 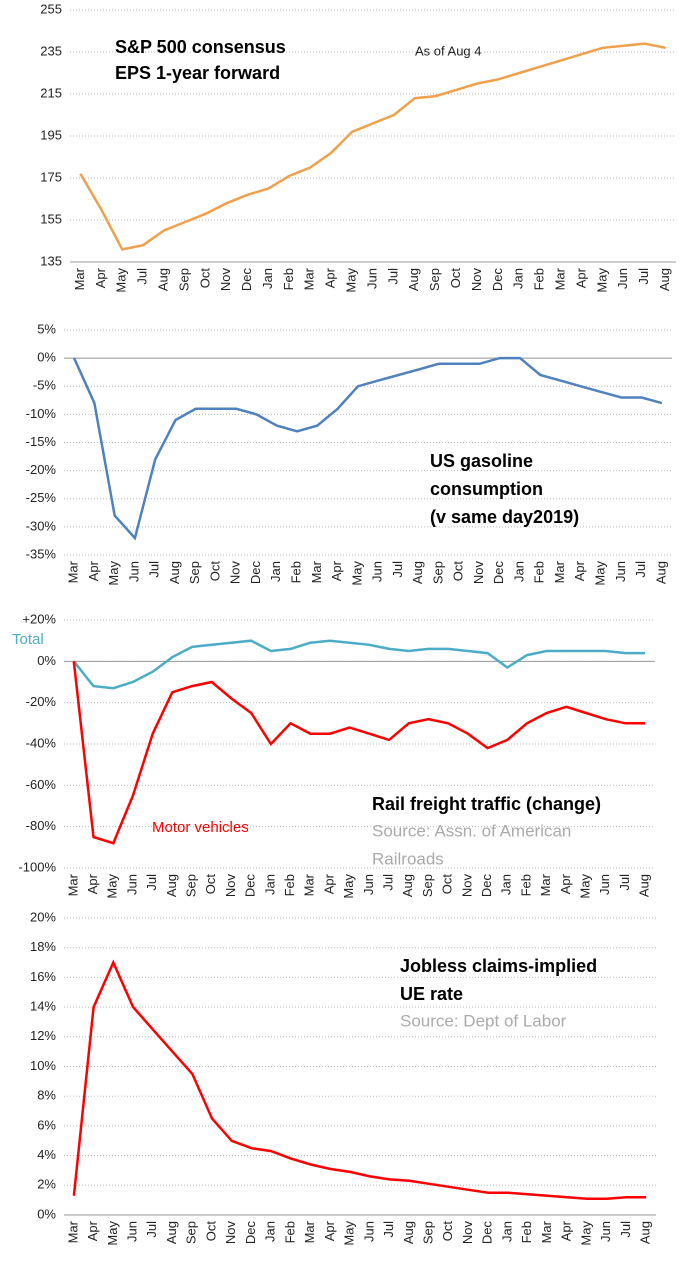 I want to click on y-tick-label: 5%, so click(x=46, y=328).